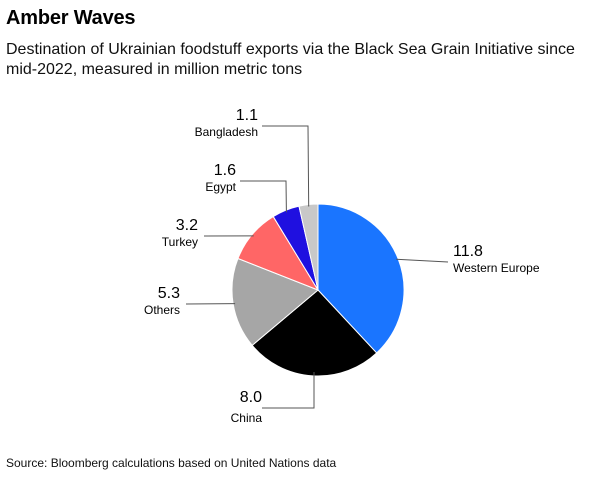  I want to click on value-label-turkey: 3.2, so click(187, 225).